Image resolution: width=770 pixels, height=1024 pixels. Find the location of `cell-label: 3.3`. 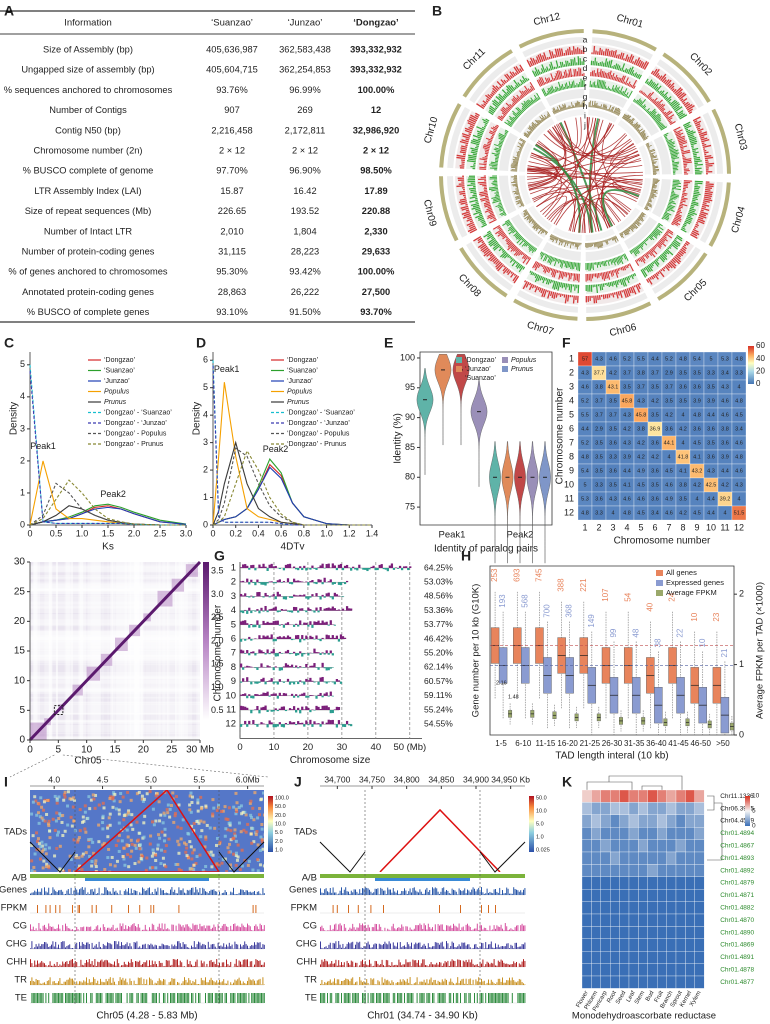

cell-label: 3.3 is located at coordinates (739, 373).